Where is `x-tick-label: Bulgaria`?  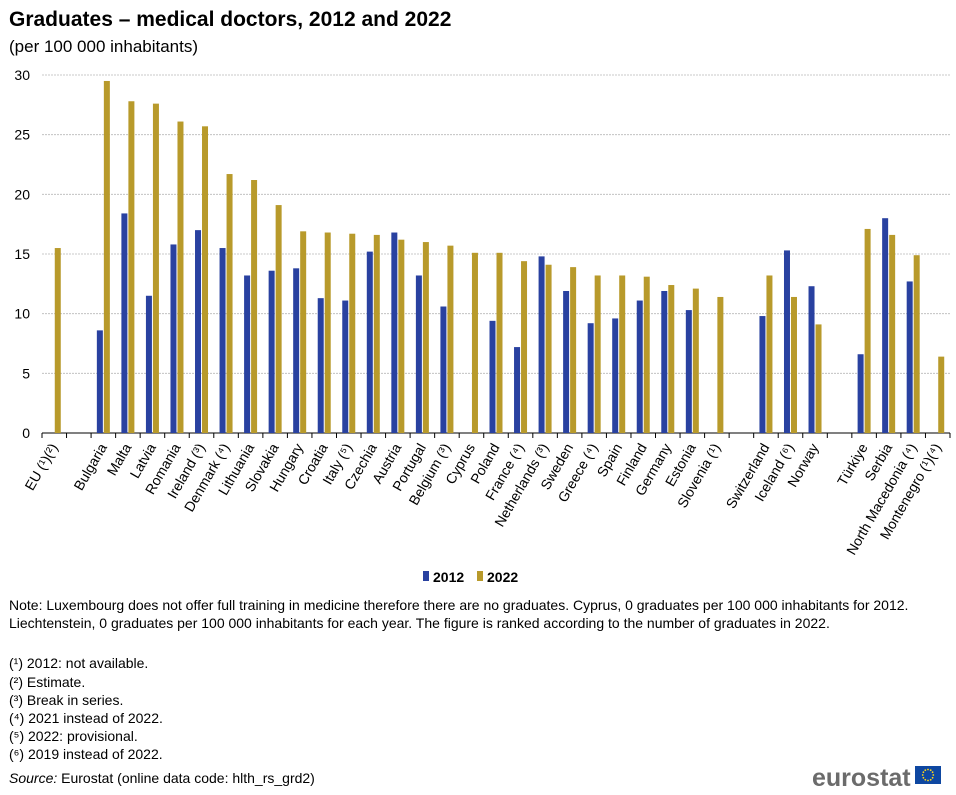 x-tick-label: Bulgaria is located at coordinates (90, 466).